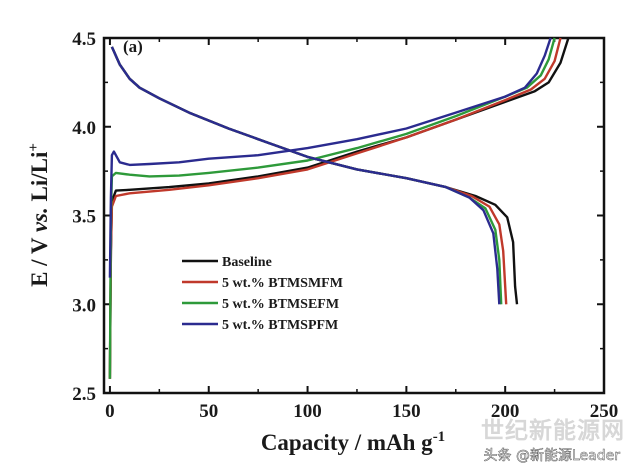 Image resolution: width=636 pixels, height=467 pixels. I want to click on x-tick-label: 250, so click(604, 411).